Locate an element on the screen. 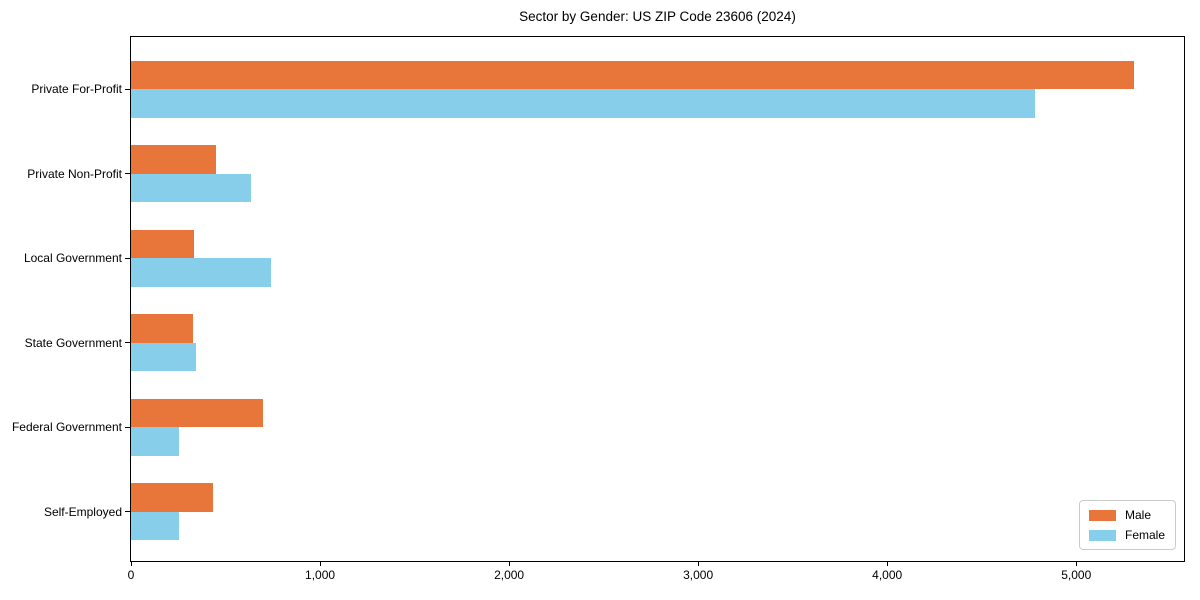  legend-item-male: Male is located at coordinates (1126, 515).